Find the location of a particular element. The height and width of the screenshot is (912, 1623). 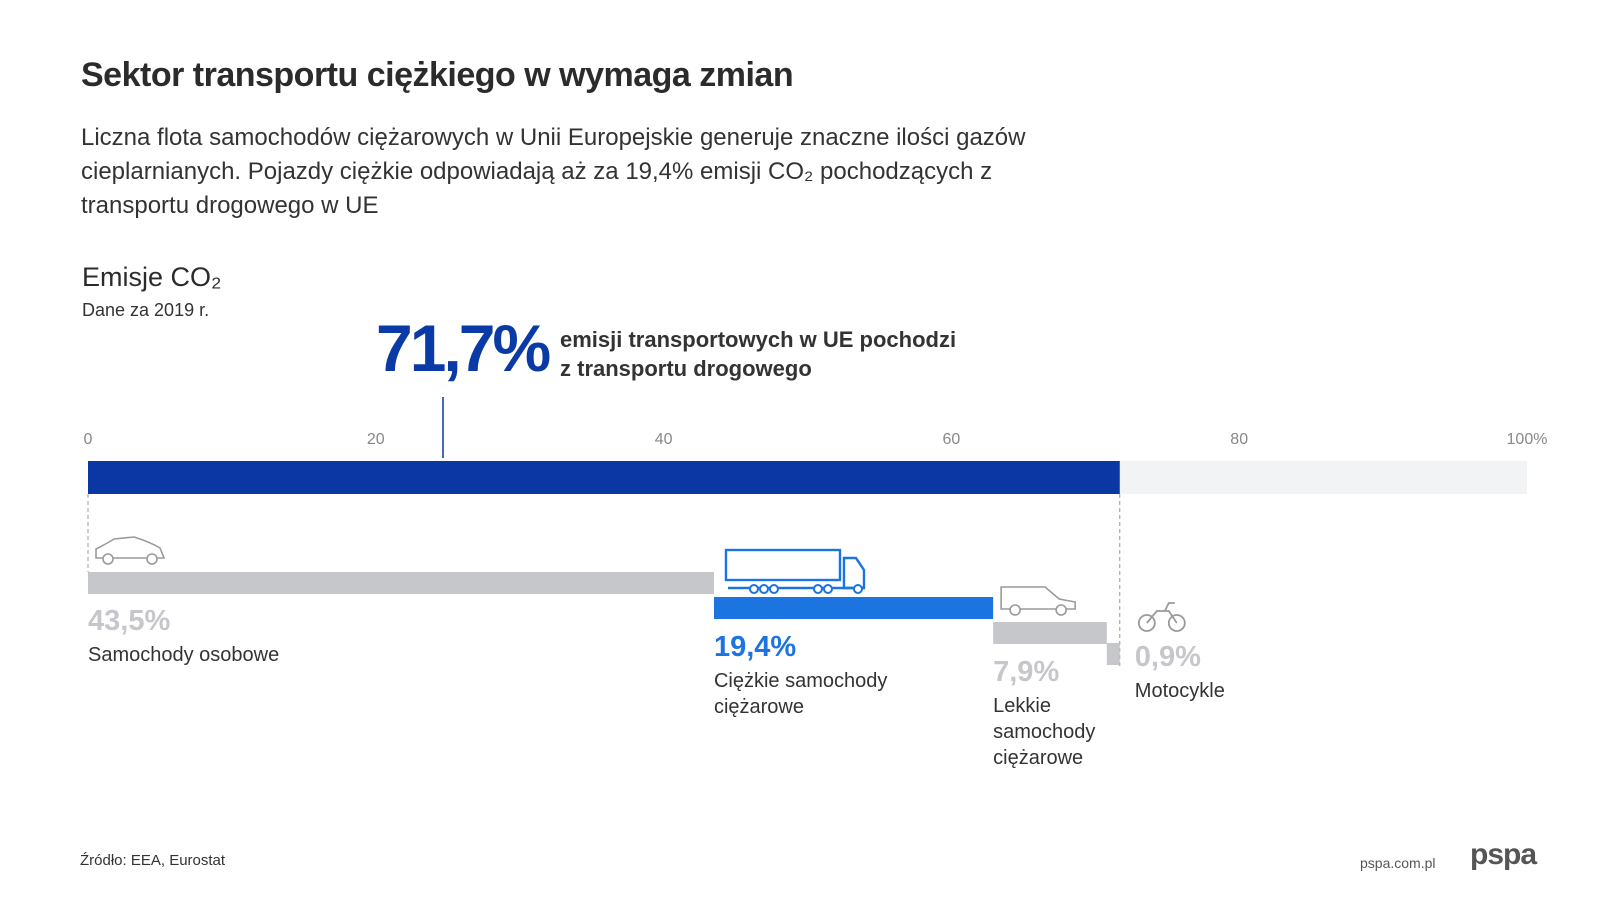

segment-value-label: 43,5% is located at coordinates (129, 621).